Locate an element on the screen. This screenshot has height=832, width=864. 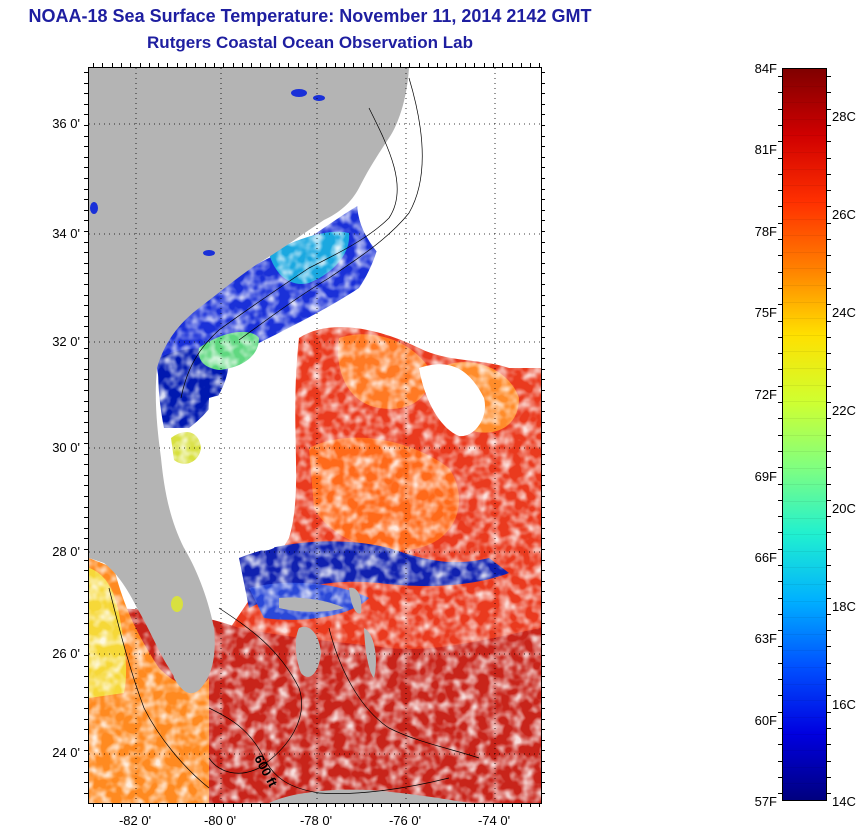
lat-label-28: 28 0' is located at coordinates (66, 551).